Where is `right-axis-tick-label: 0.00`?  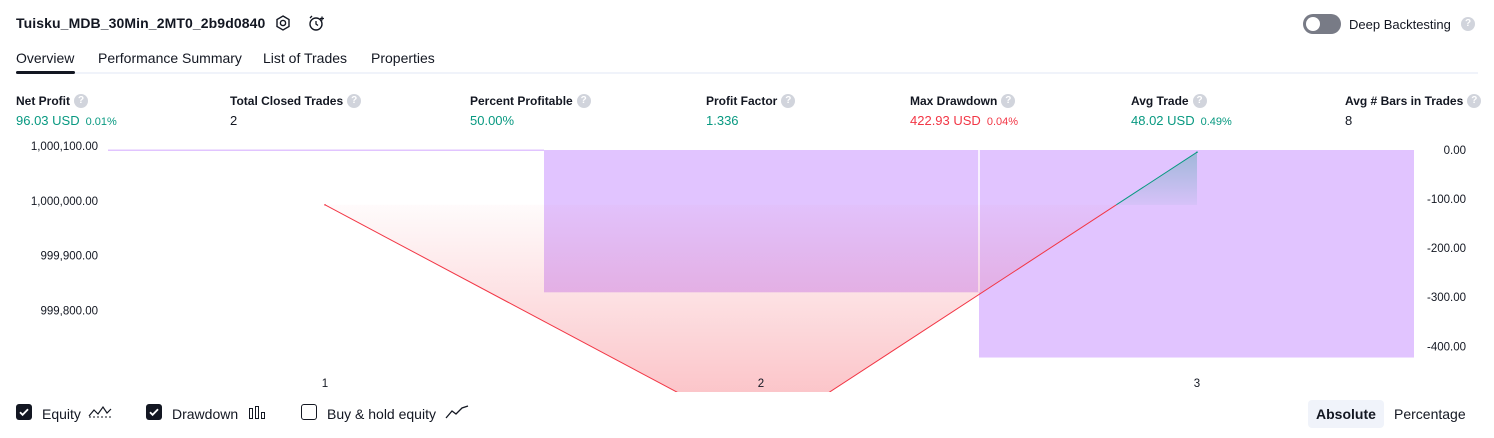 right-axis-tick-label: 0.00 is located at coordinates (1455, 151).